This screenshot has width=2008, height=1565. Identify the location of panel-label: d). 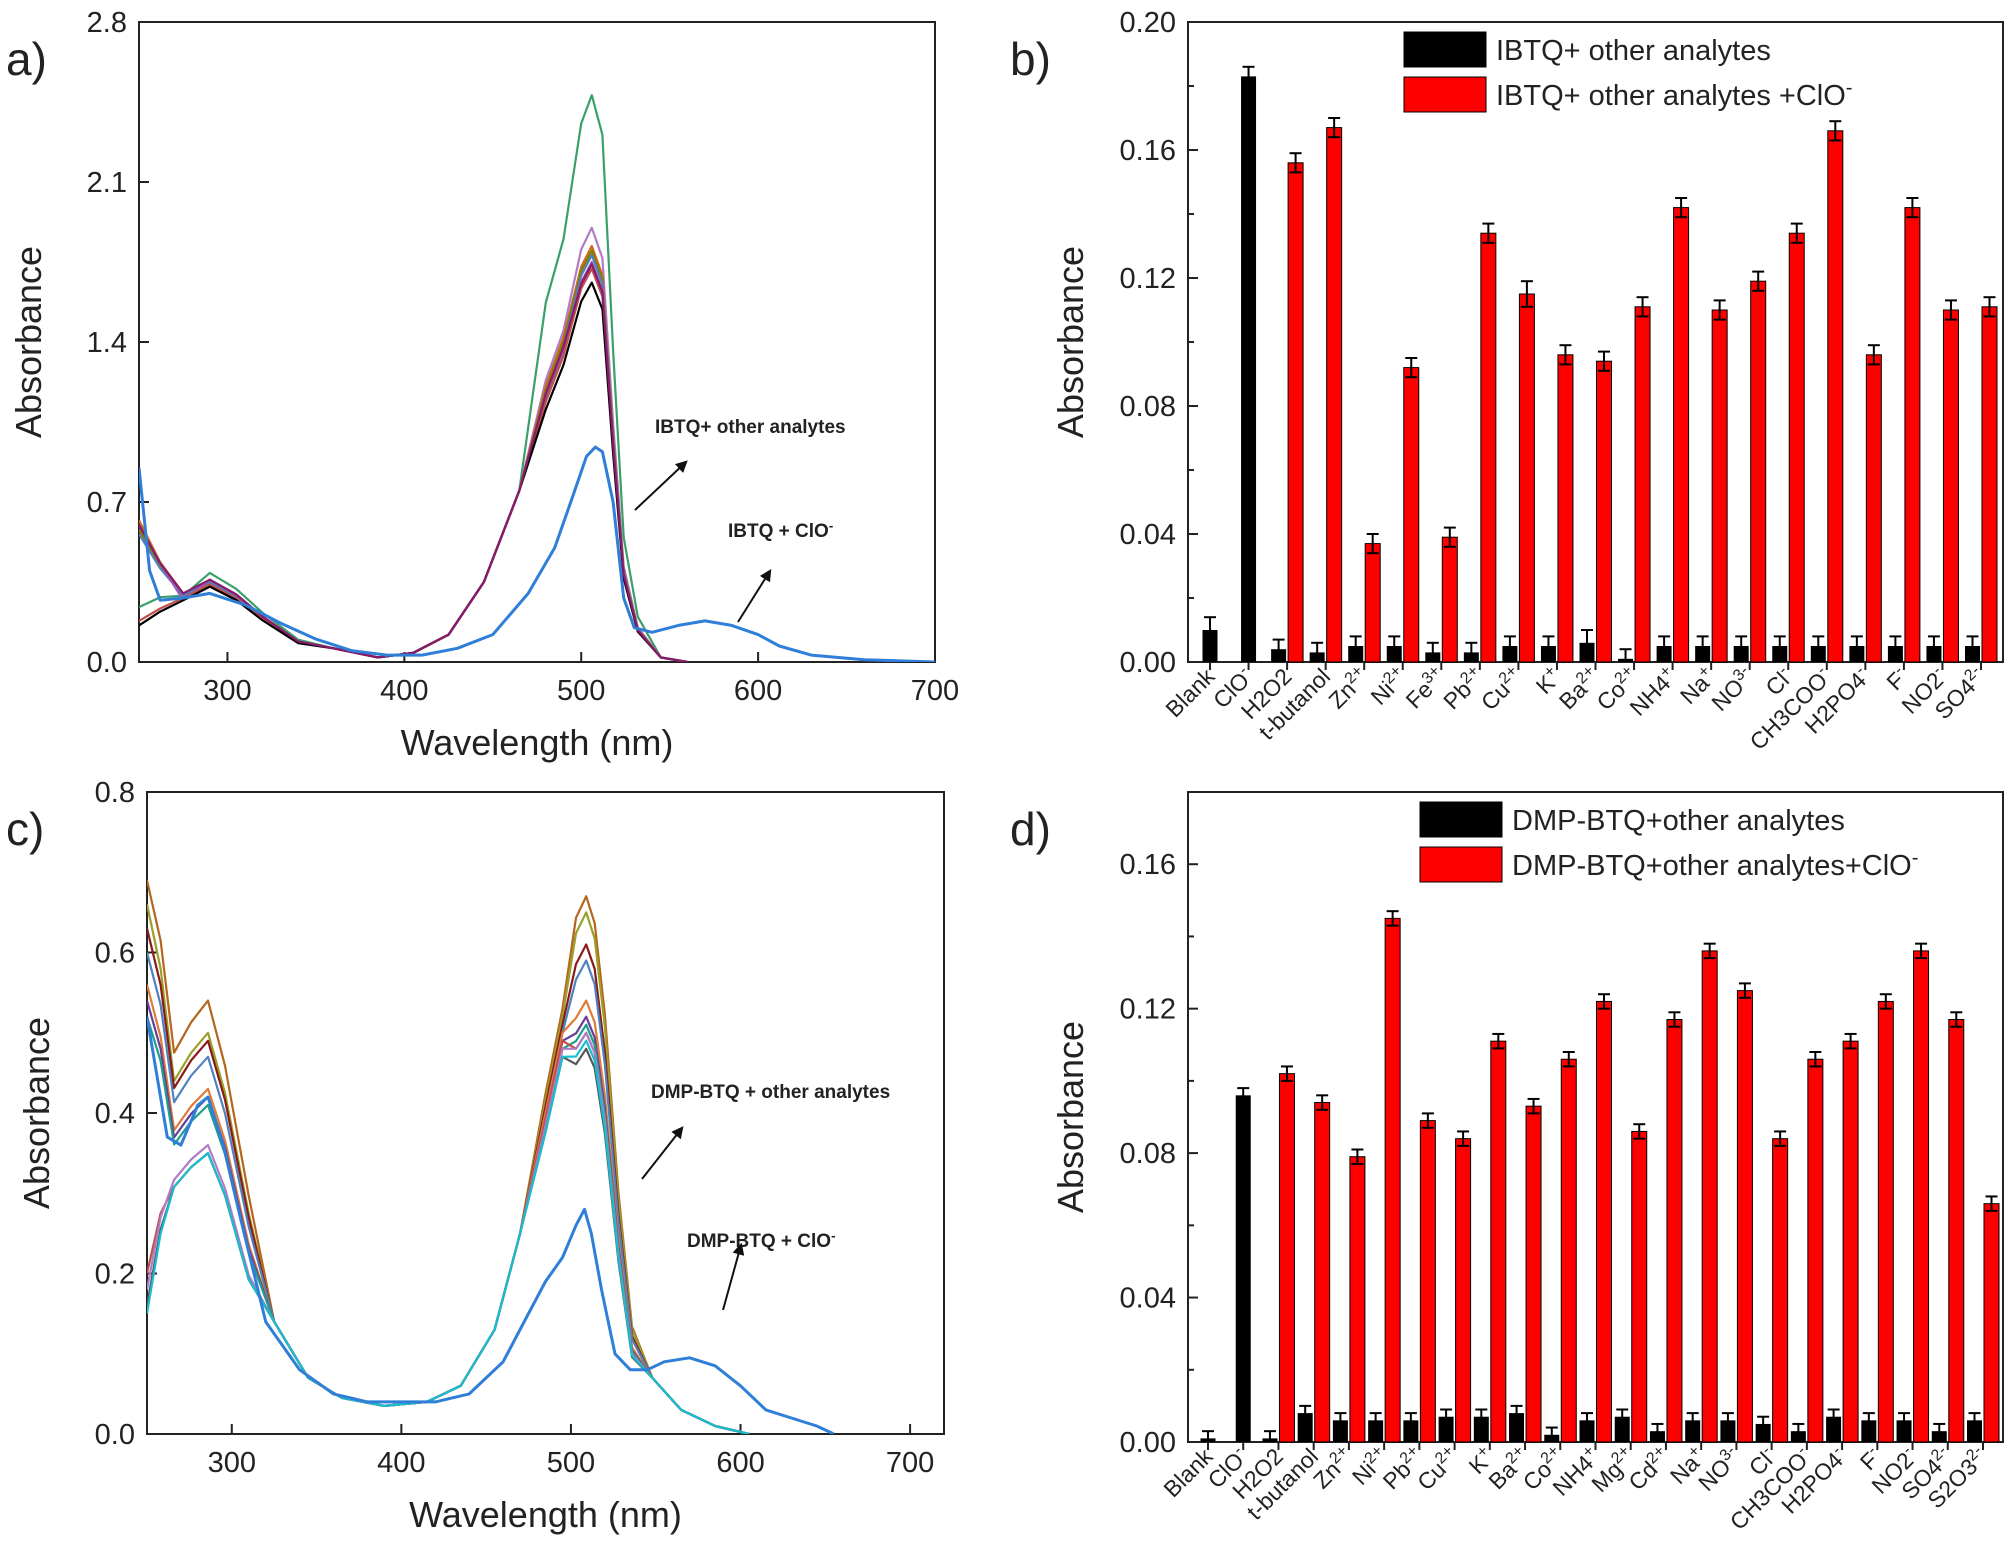
(1030, 829).